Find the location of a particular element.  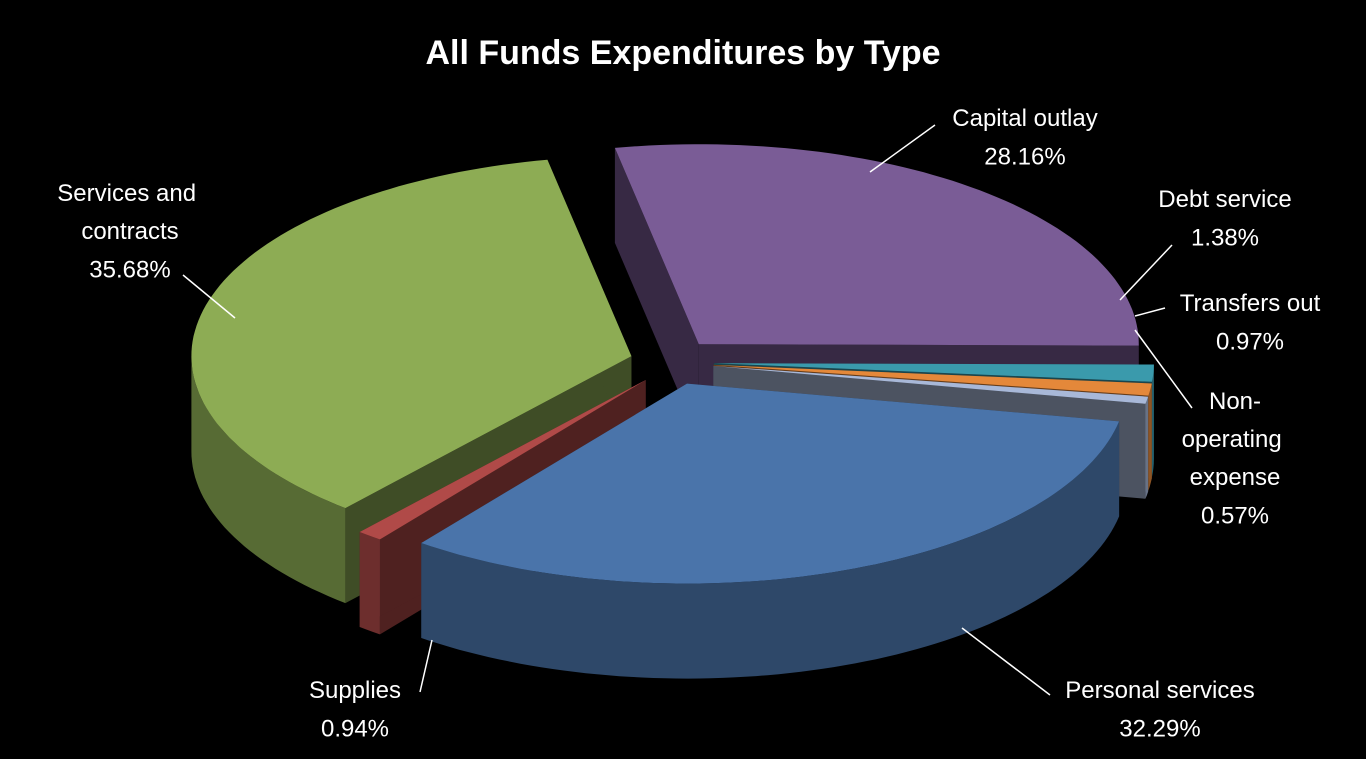

category-label: Debt service is located at coordinates (1224, 199).